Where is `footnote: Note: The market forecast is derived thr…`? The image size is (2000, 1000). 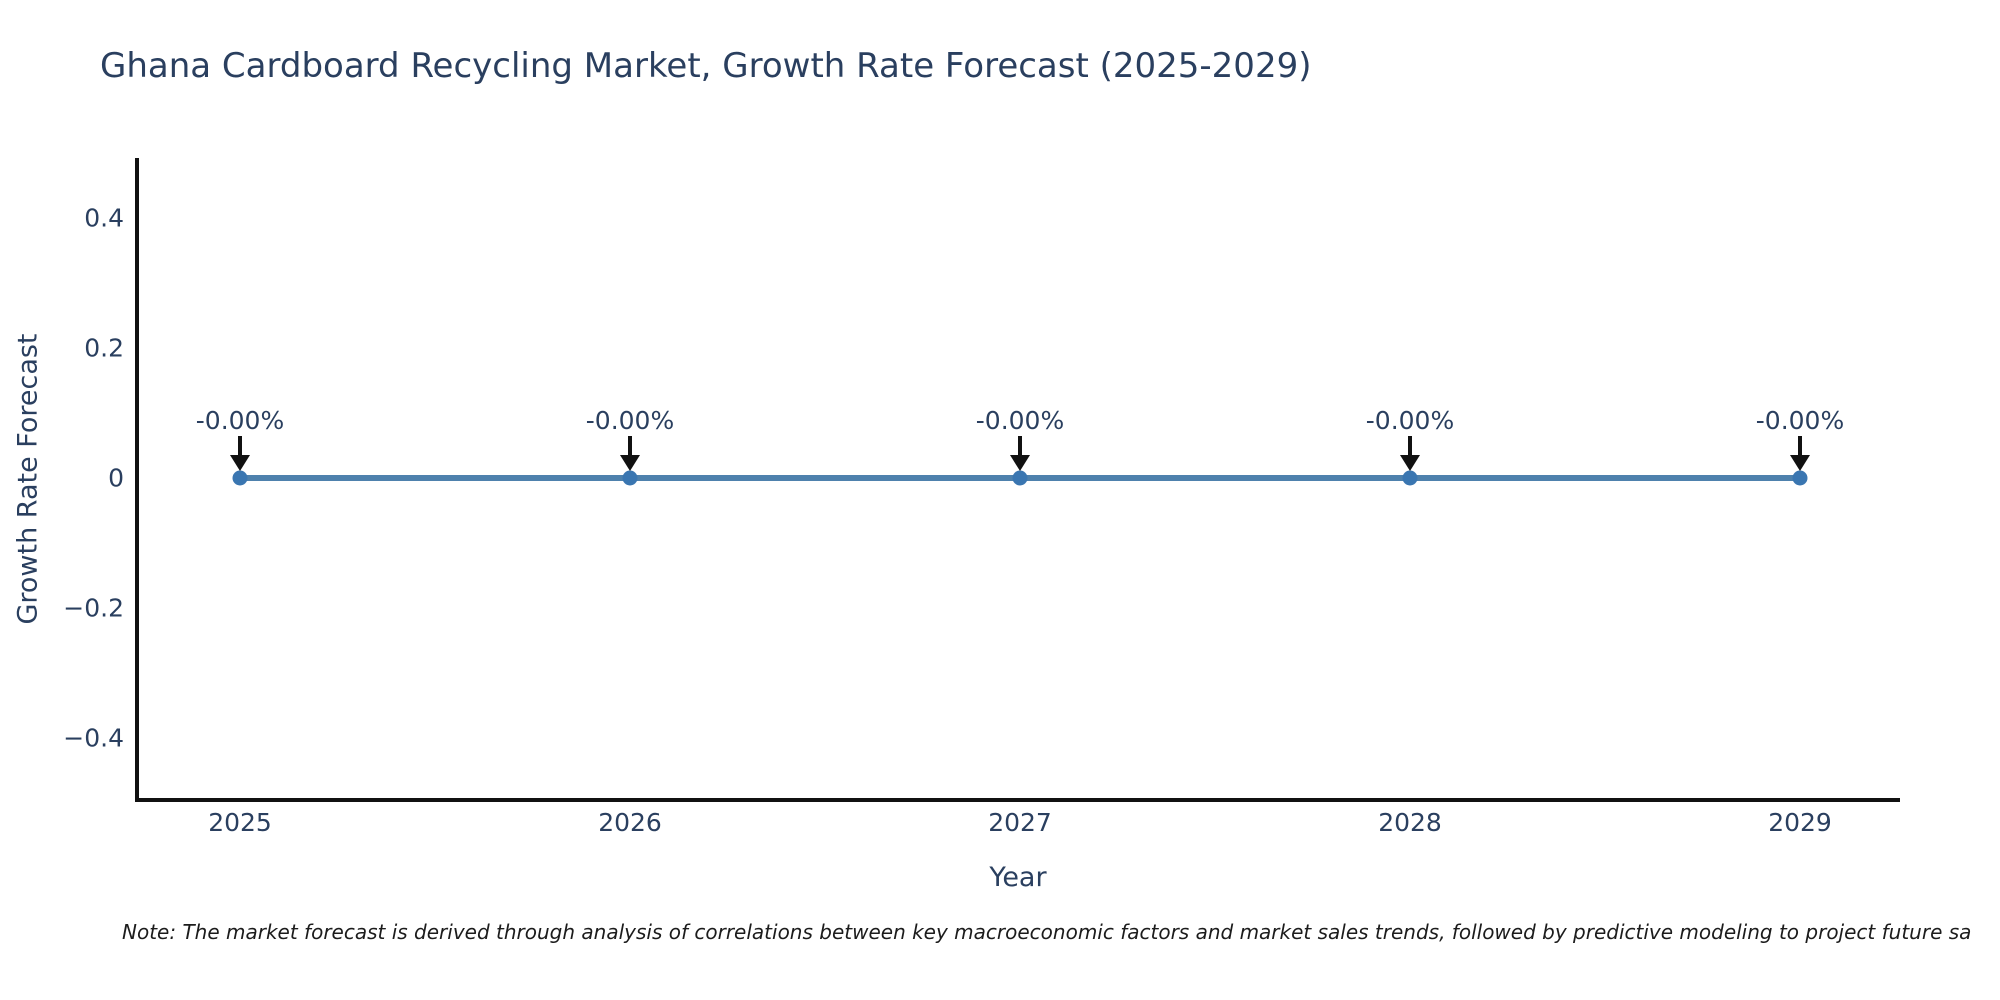 footnote: Note: The market forecast is derived thr… is located at coordinates (1047, 932).